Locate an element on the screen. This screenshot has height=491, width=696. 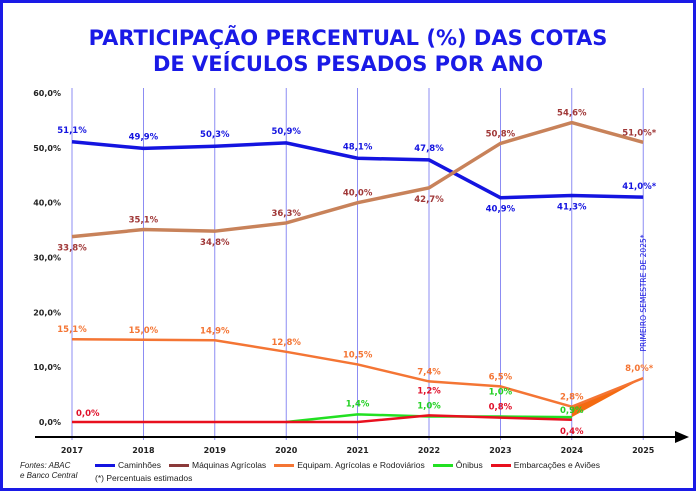
data-label: 50,3% is located at coordinates (215, 135).